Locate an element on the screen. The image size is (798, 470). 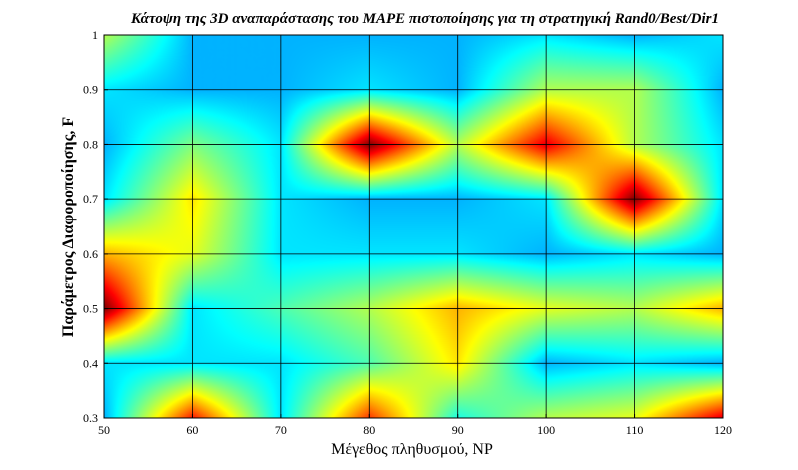
y-tick-label: 0.5 is located at coordinates (90, 309).